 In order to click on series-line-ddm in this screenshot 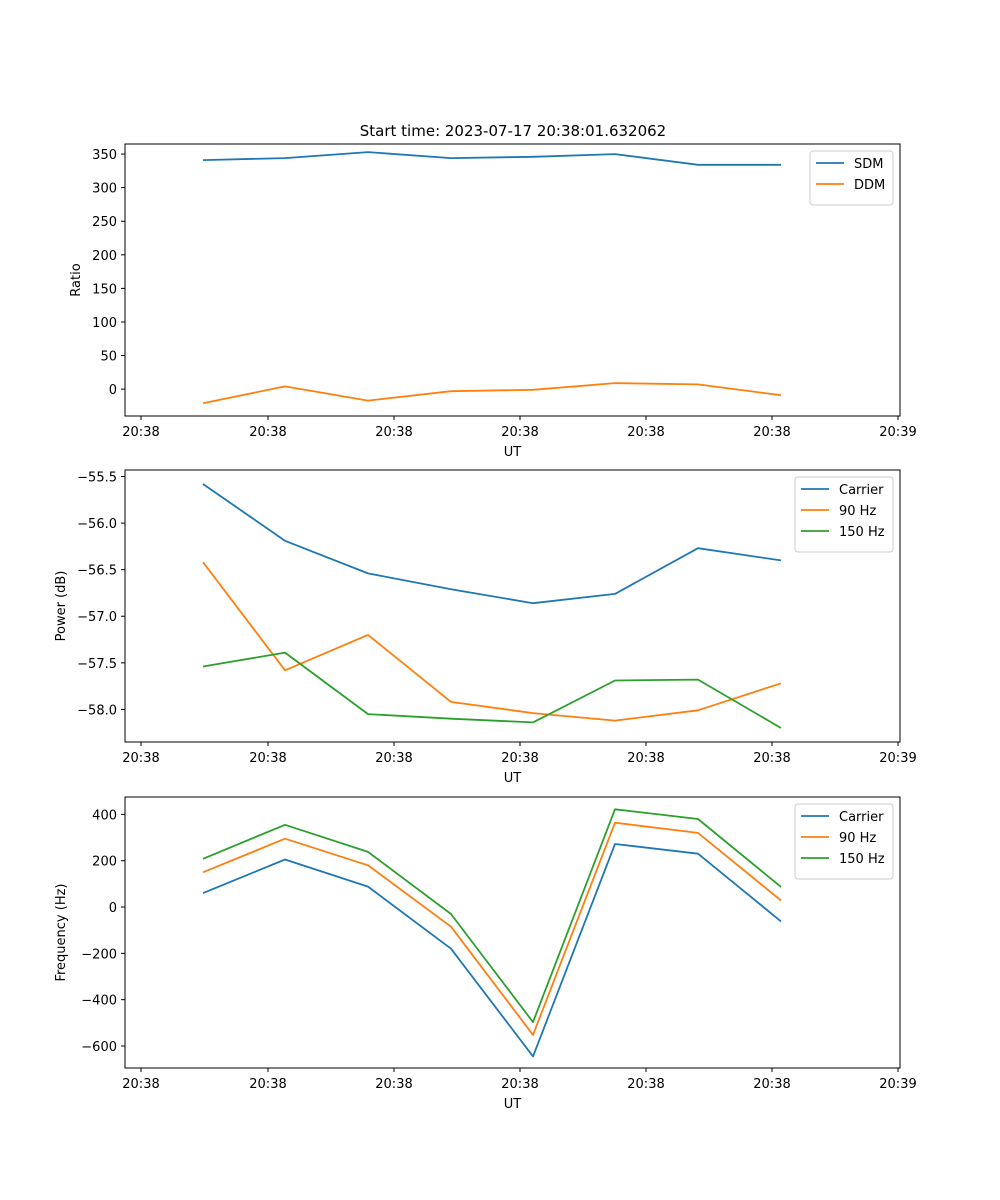, I will do `click(492, 393)`.